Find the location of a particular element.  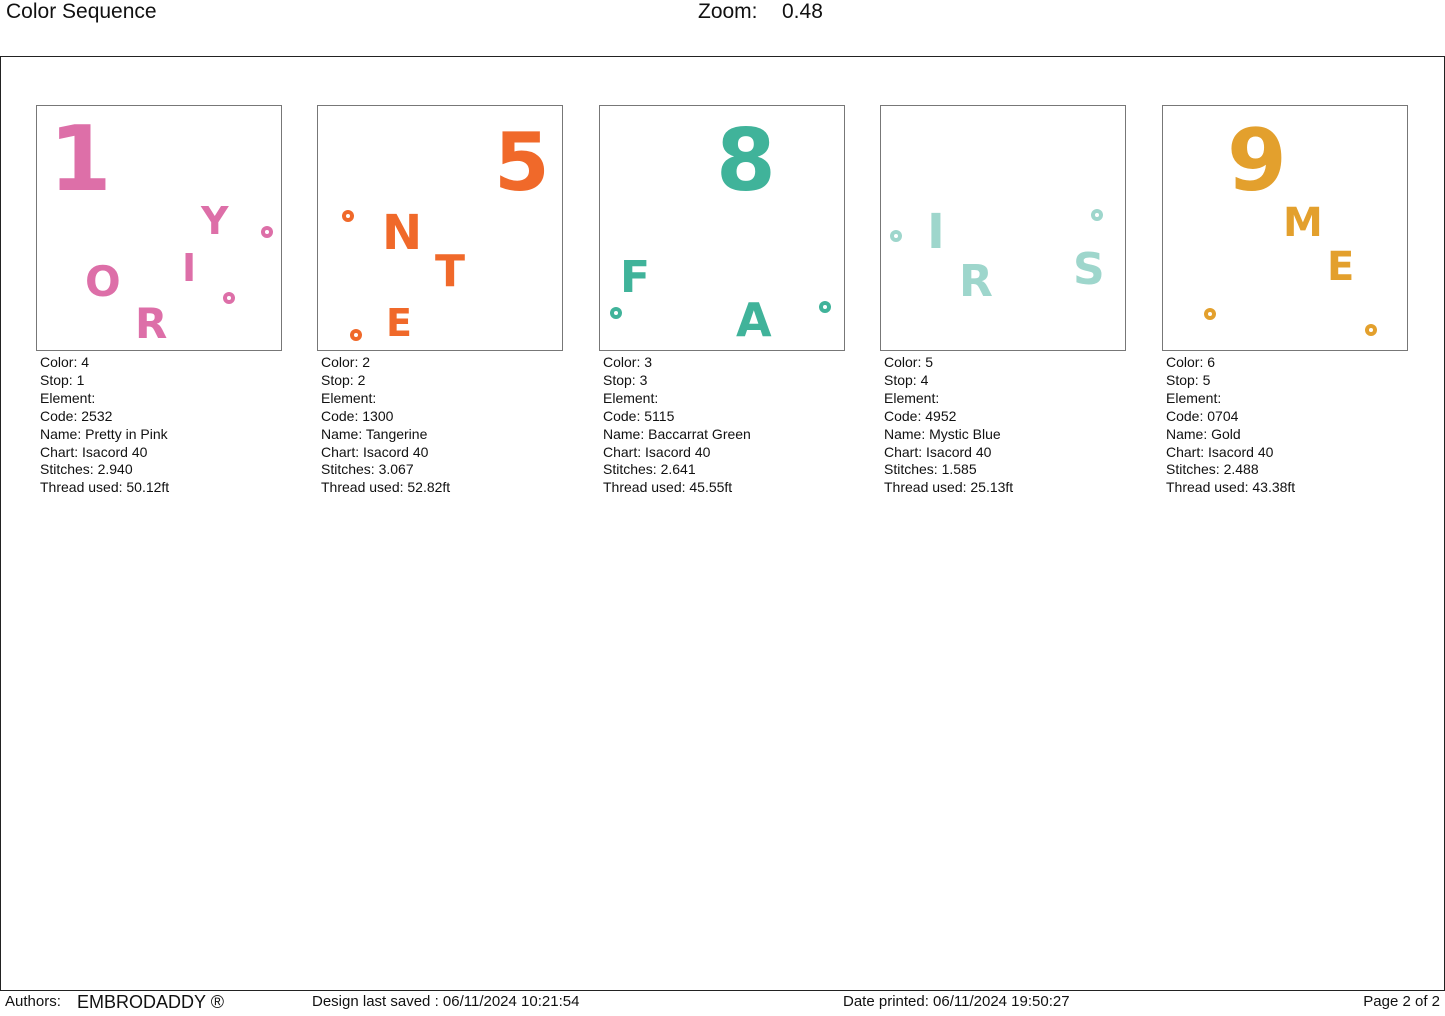

thread-code: Code: 5115 is located at coordinates (639, 415).